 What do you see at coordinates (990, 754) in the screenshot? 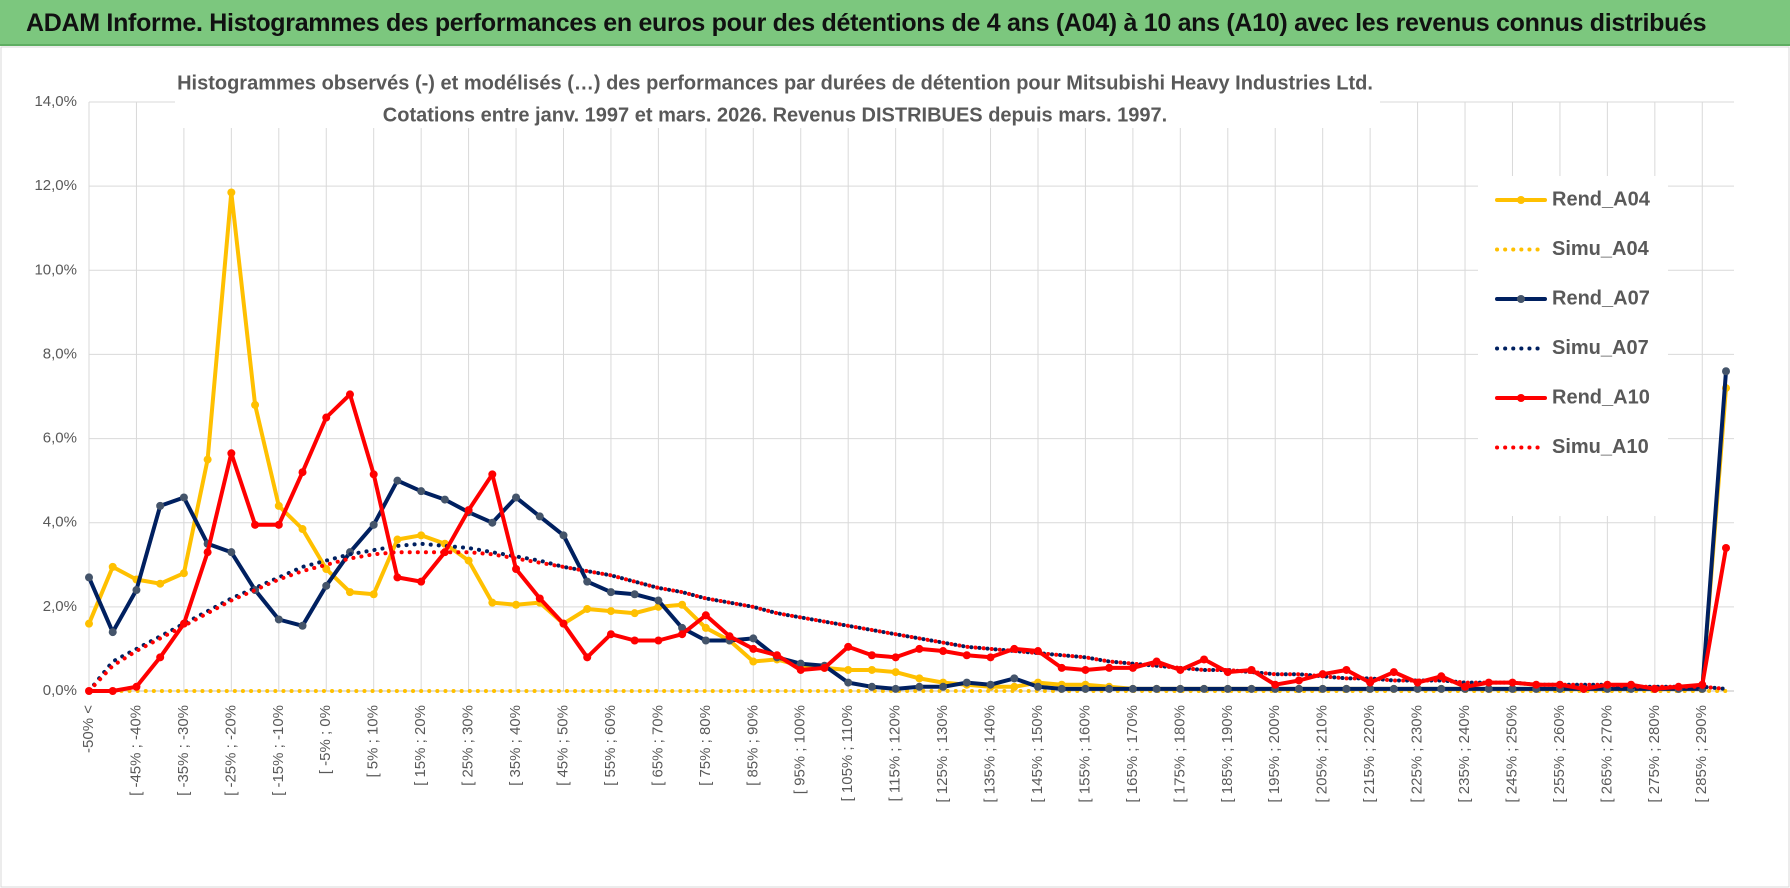
I see `x-tick-label: [ 135% ; 140%` at bounding box center [990, 754].